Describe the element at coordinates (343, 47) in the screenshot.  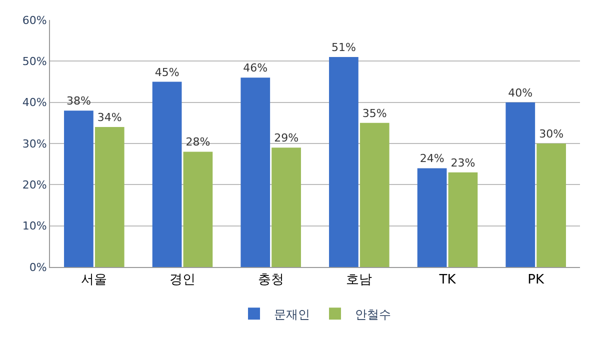
I see `data-label: 51%` at that location.